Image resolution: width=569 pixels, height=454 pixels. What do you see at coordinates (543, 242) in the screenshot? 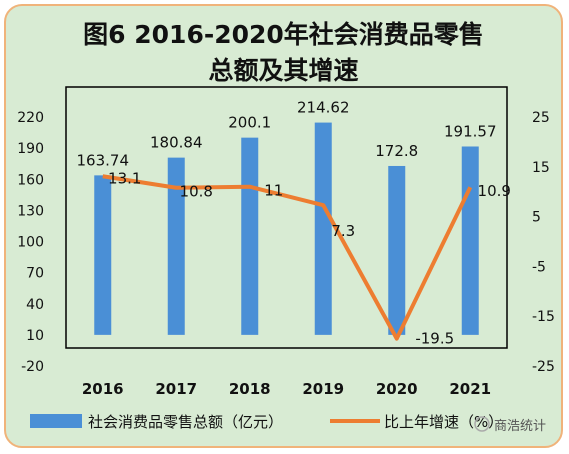
I see `right-axis-ticks: -25 -15 -5 5 15 25` at bounding box center [543, 242].